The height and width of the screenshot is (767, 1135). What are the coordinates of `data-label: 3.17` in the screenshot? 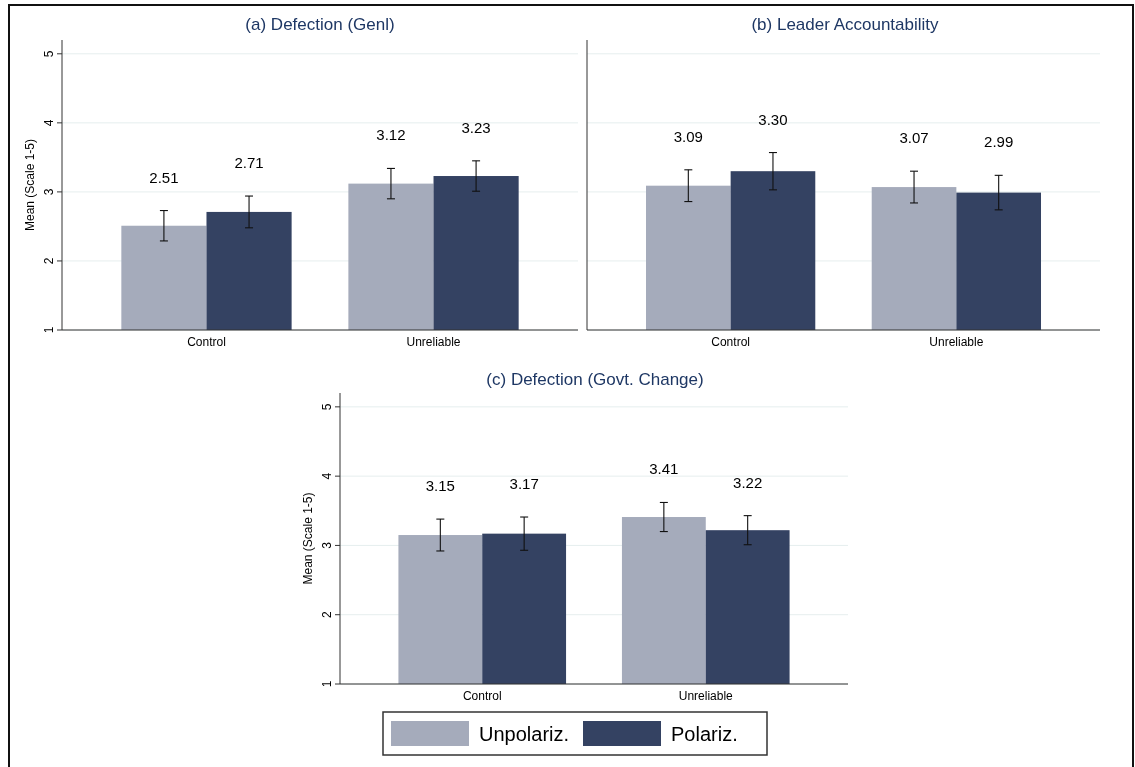 It's located at (524, 484).